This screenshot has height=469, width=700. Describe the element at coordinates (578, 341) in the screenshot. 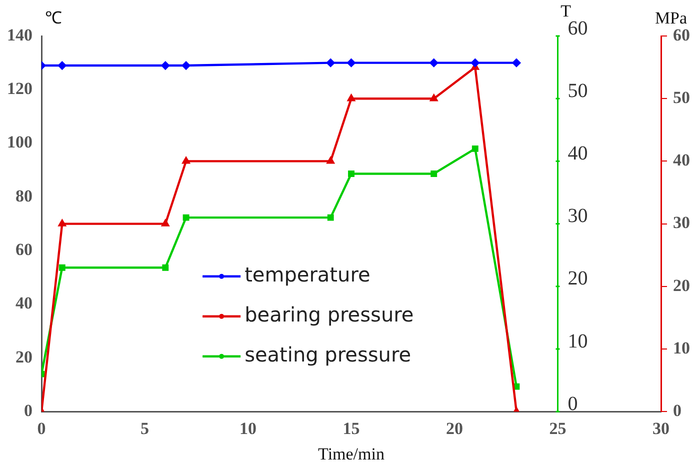

I see `y3-tick-label: 10` at that location.